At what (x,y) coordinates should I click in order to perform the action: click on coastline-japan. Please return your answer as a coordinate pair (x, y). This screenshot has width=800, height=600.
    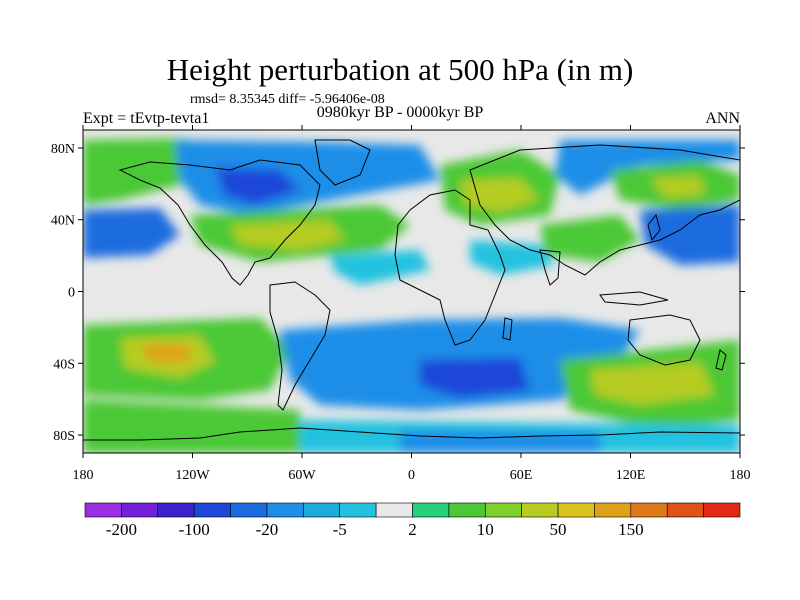
    Looking at the image, I should click on (654, 227).